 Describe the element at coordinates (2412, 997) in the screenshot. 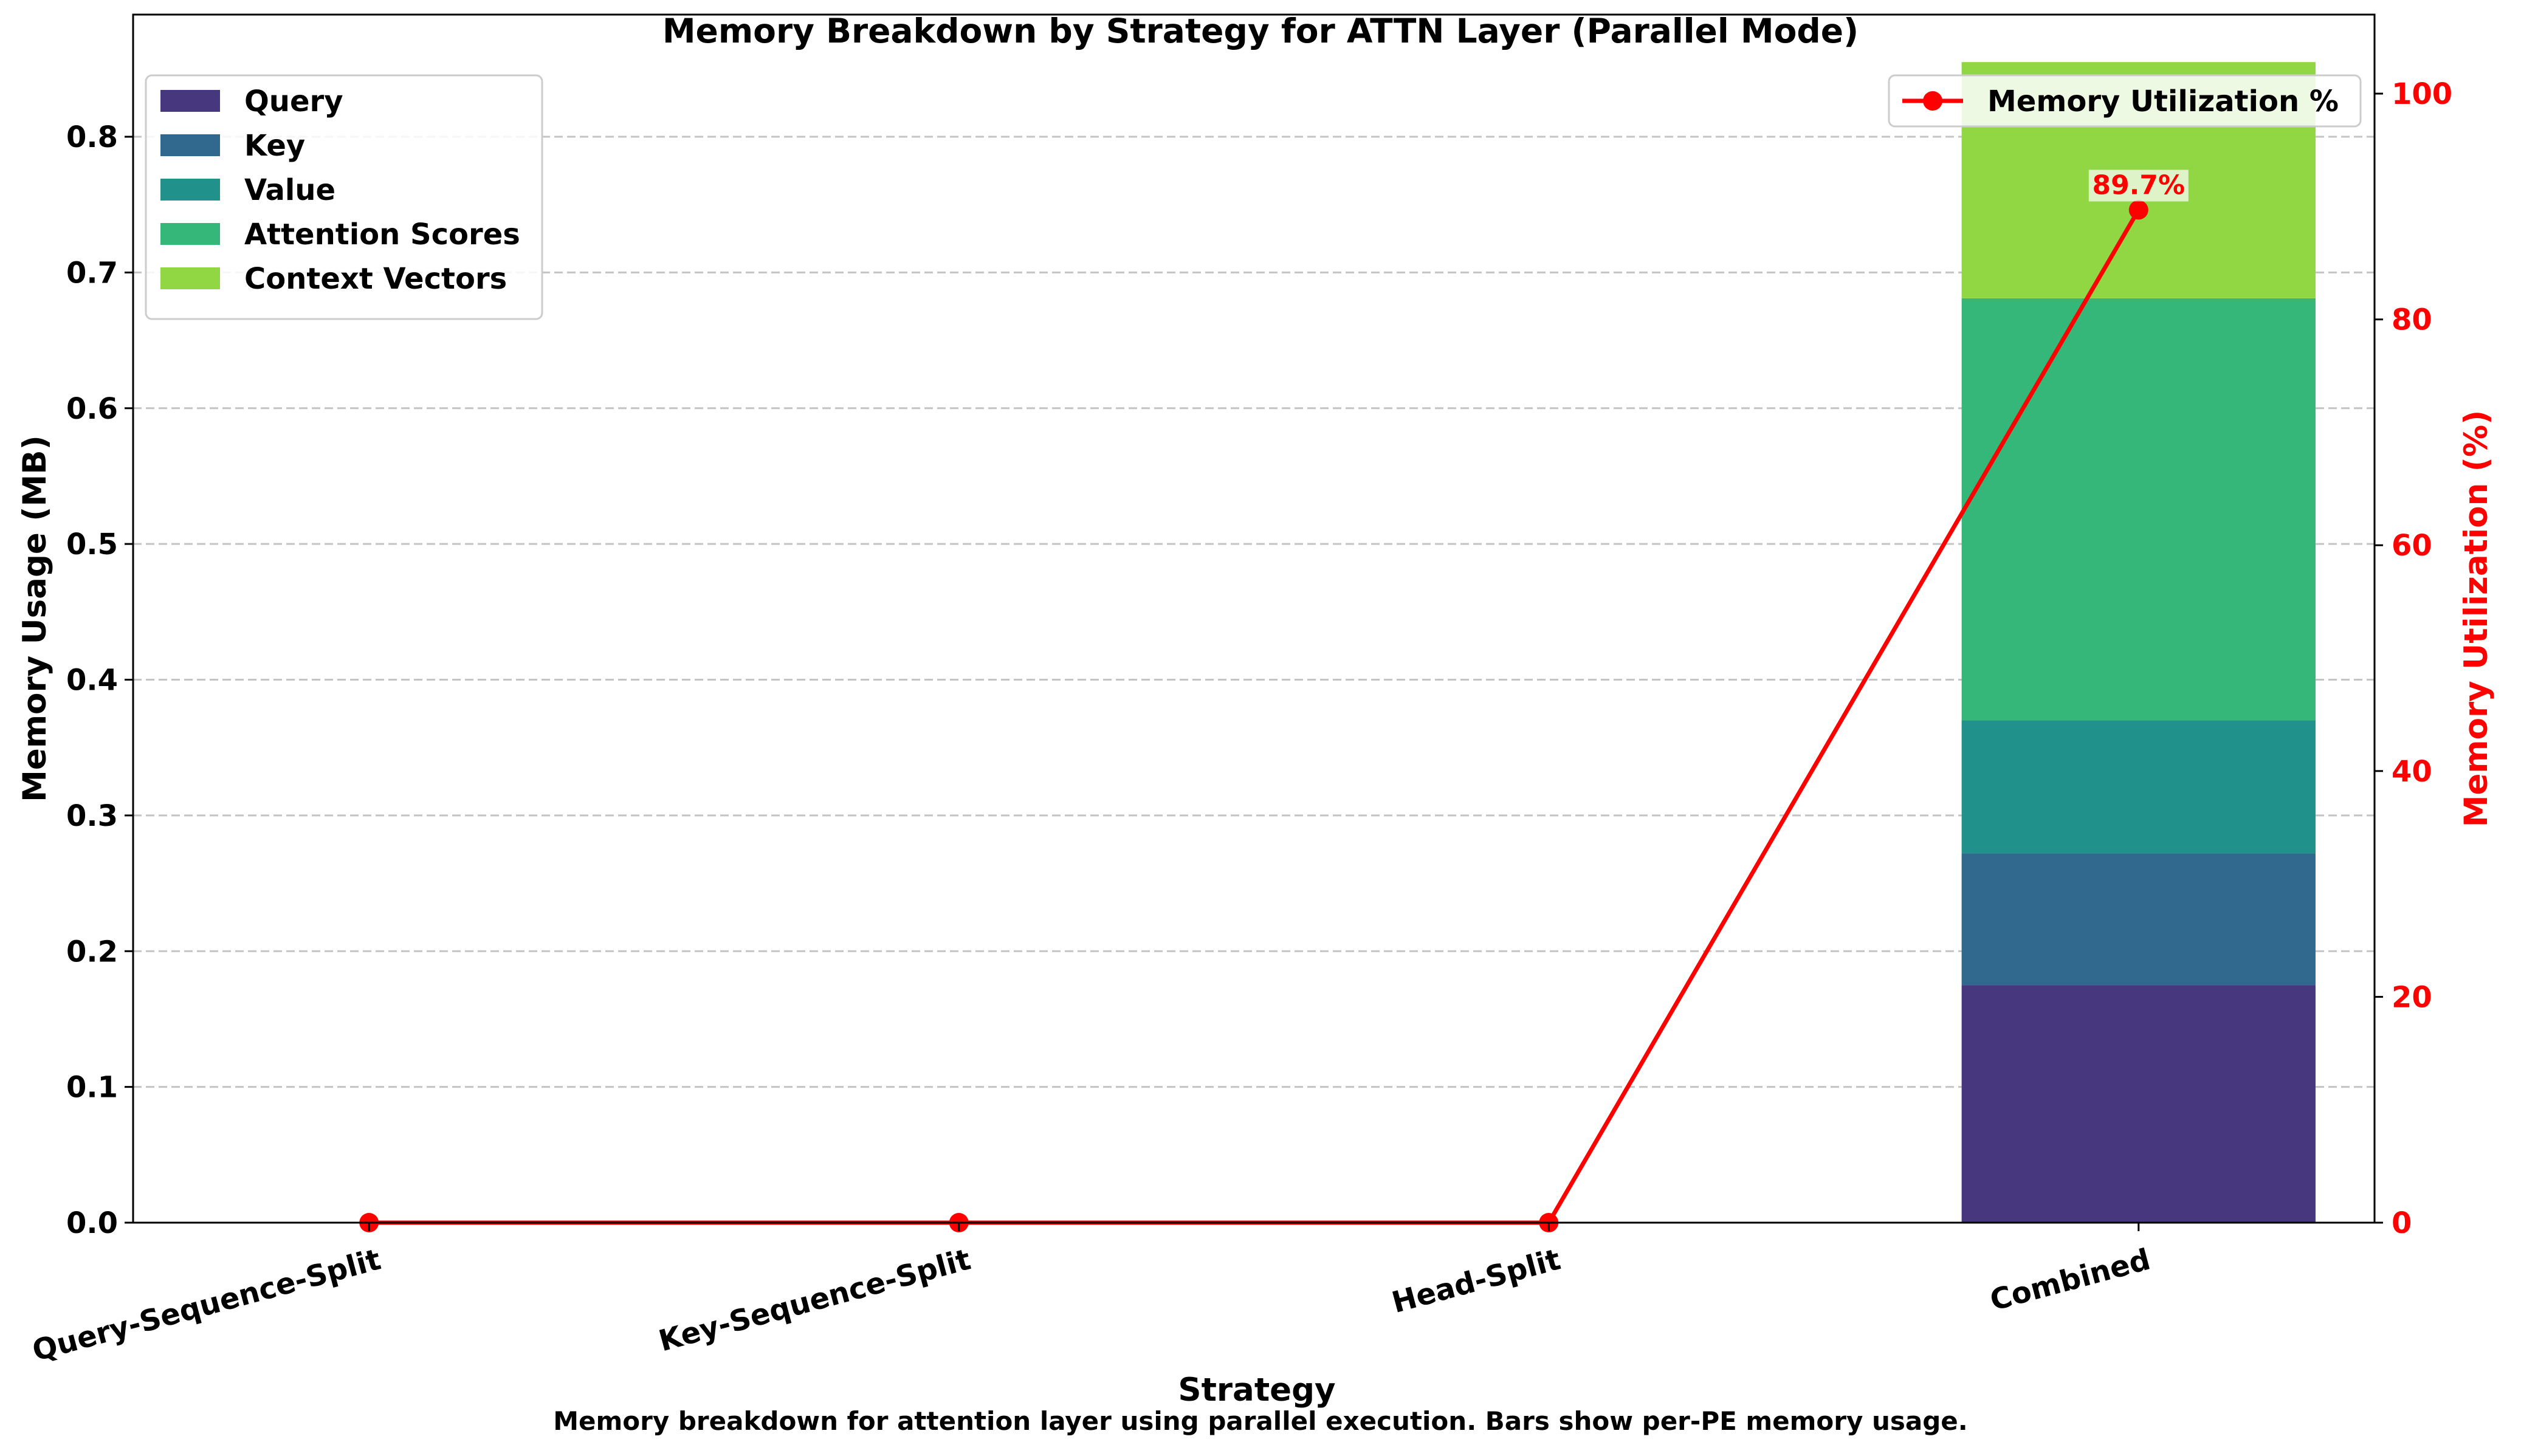

I see `y2-tick-label: 20` at that location.